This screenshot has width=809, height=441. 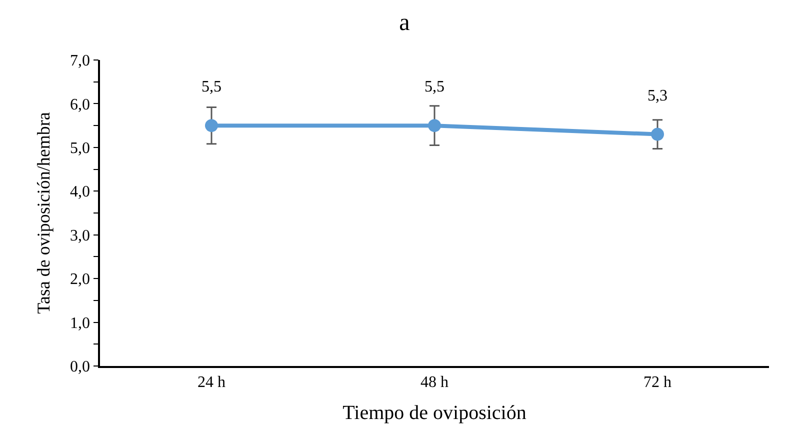 I want to click on x-tick-label: 24 h, so click(x=212, y=382).